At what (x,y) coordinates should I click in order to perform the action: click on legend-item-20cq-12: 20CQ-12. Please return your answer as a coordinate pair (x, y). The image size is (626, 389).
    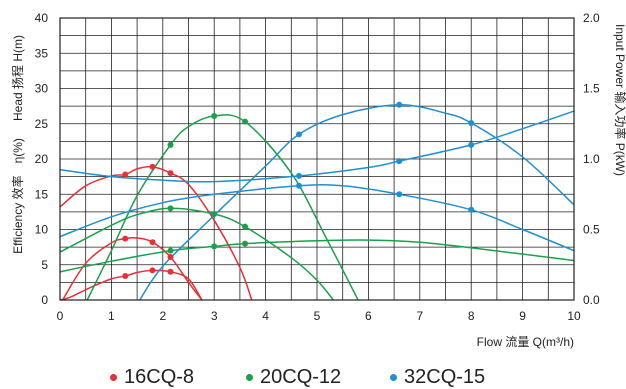
    Looking at the image, I should click on (293, 377).